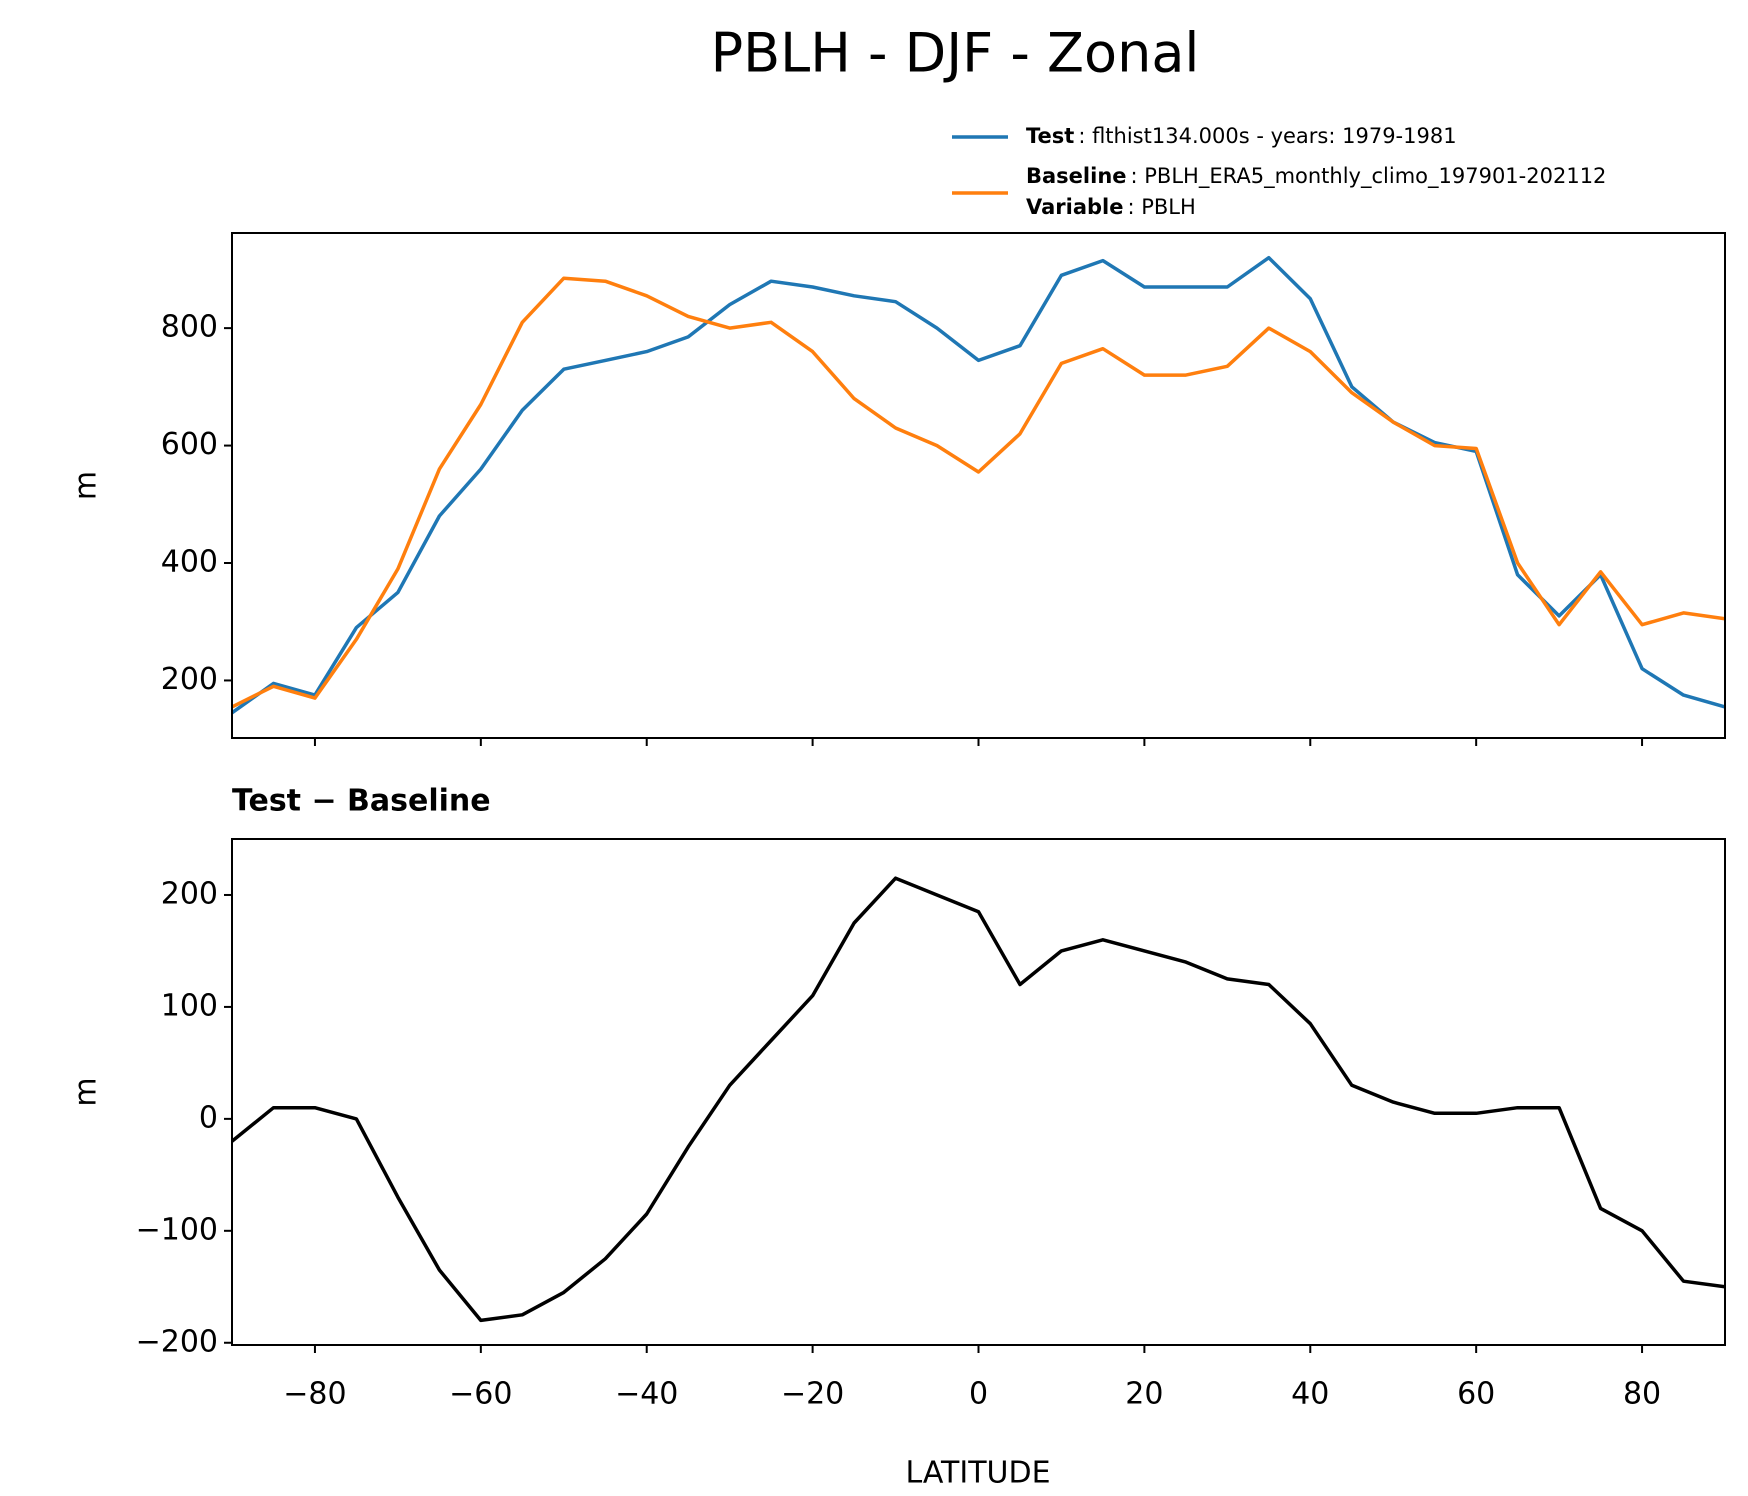  What do you see at coordinates (361, 801) in the screenshot?
I see `subplot-title: Test − Baseline` at bounding box center [361, 801].